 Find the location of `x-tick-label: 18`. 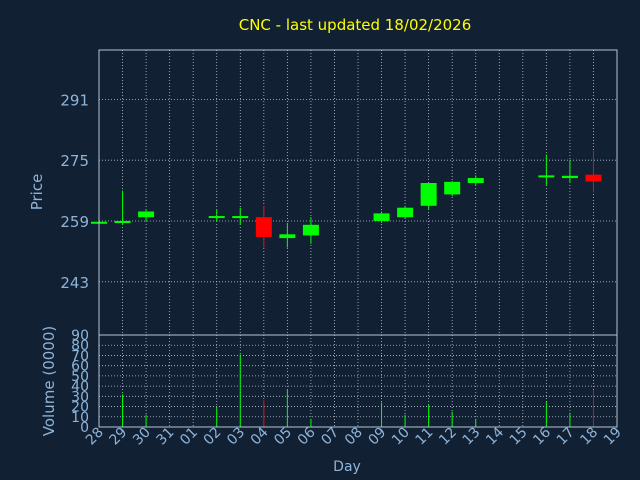

x-tick-label: 18 is located at coordinates (589, 437).